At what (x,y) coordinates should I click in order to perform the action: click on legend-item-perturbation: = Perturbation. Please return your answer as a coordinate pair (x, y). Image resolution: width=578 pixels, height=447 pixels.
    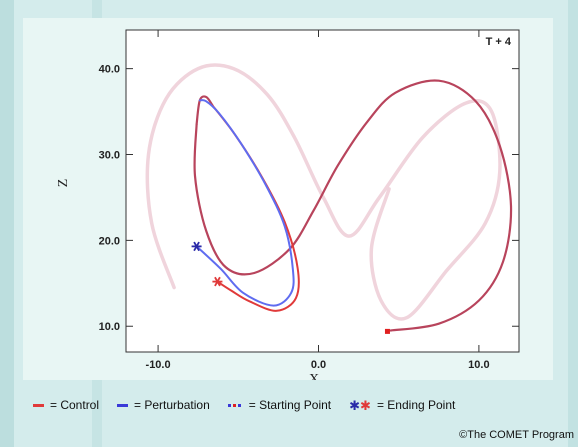
    Looking at the image, I should click on (163, 405).